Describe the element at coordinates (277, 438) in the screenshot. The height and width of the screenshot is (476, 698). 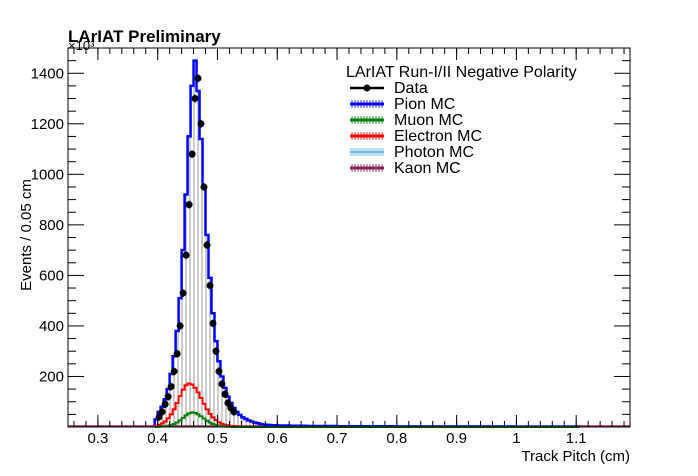
I see `x-tick-label: 0.6` at that location.